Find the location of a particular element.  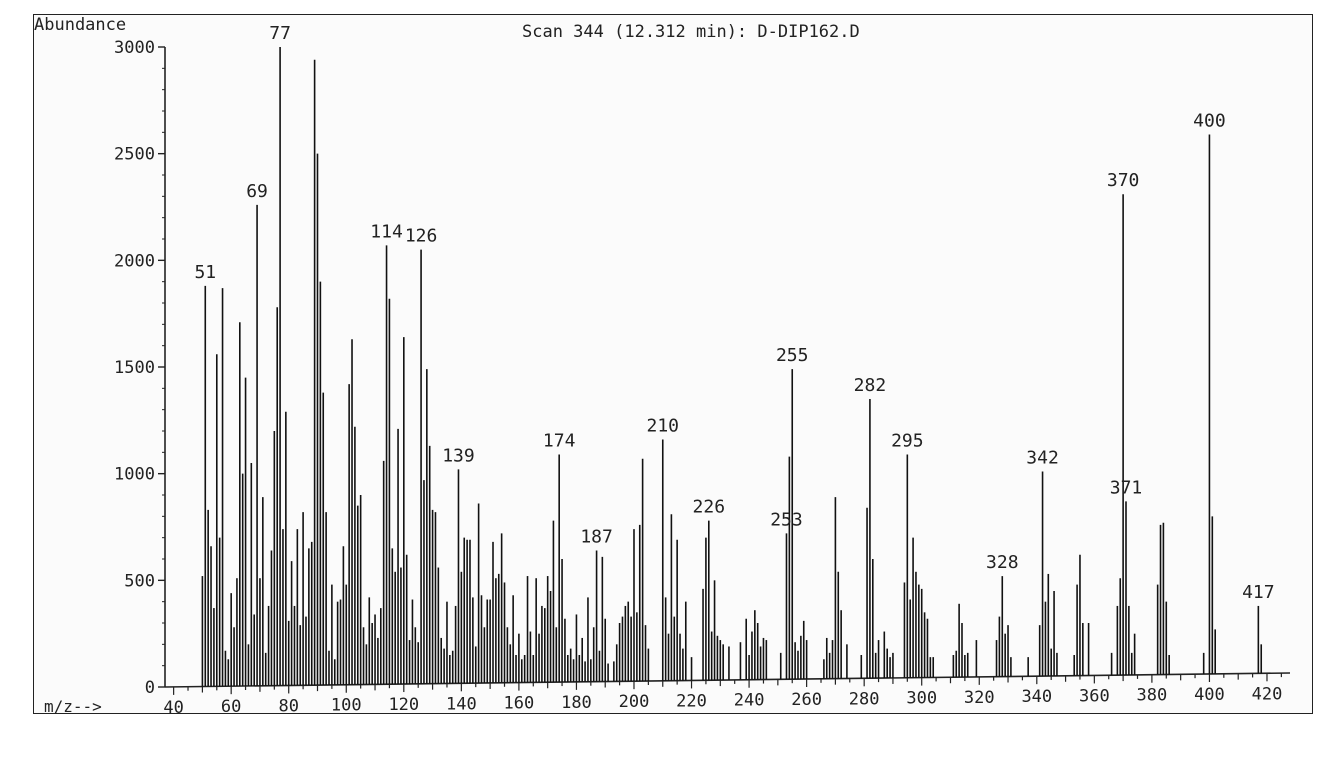

peak-label: 126 is located at coordinates (421, 236).